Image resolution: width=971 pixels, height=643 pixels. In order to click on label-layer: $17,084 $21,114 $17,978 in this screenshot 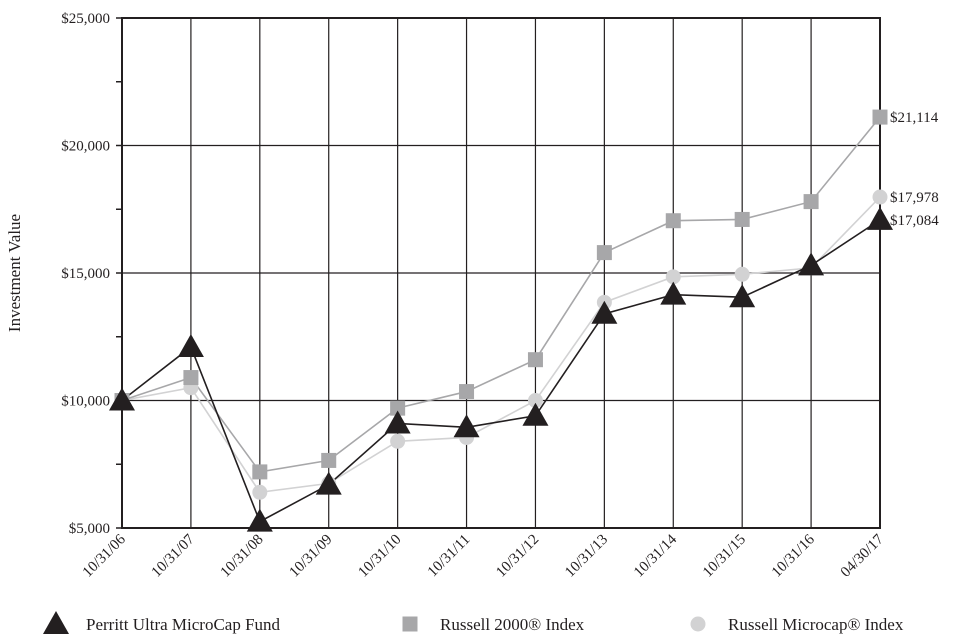, I will do `click(914, 169)`.